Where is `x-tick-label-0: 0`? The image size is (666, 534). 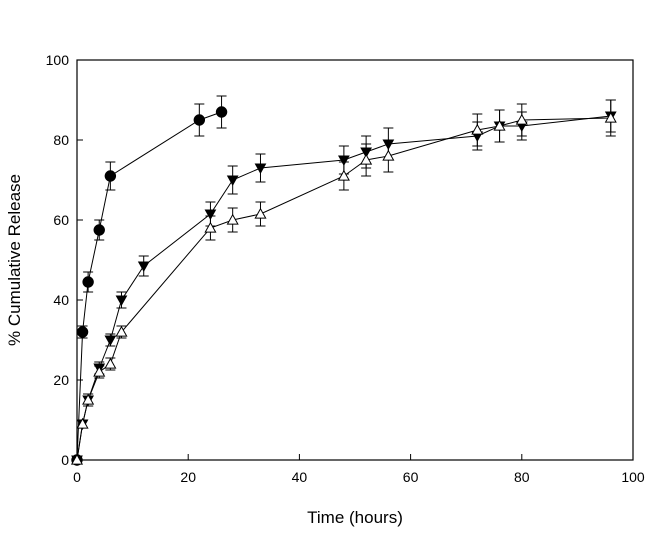
x-tick-label-0: 0 is located at coordinates (77, 477).